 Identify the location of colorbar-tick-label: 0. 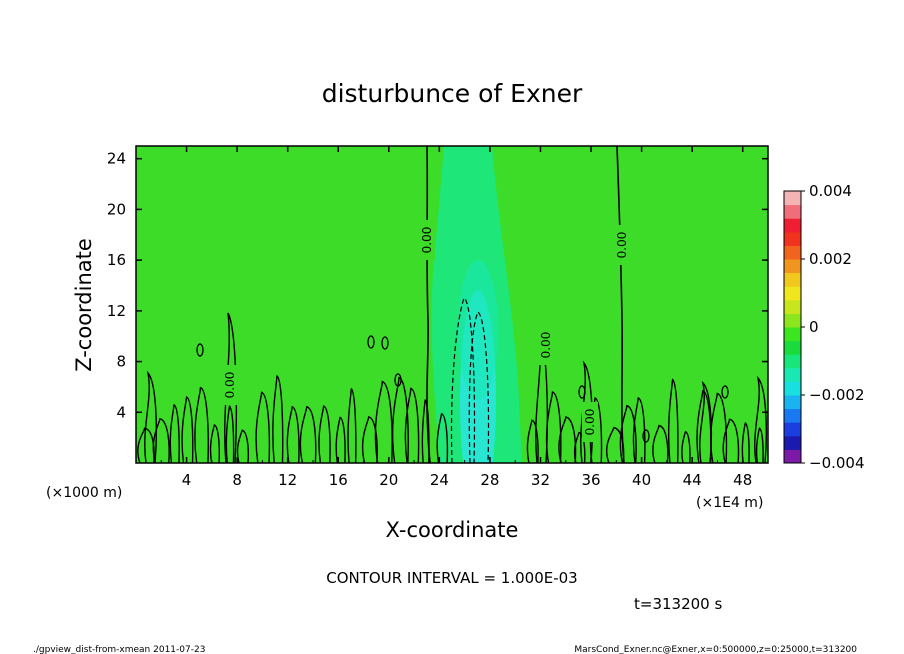
(814, 327).